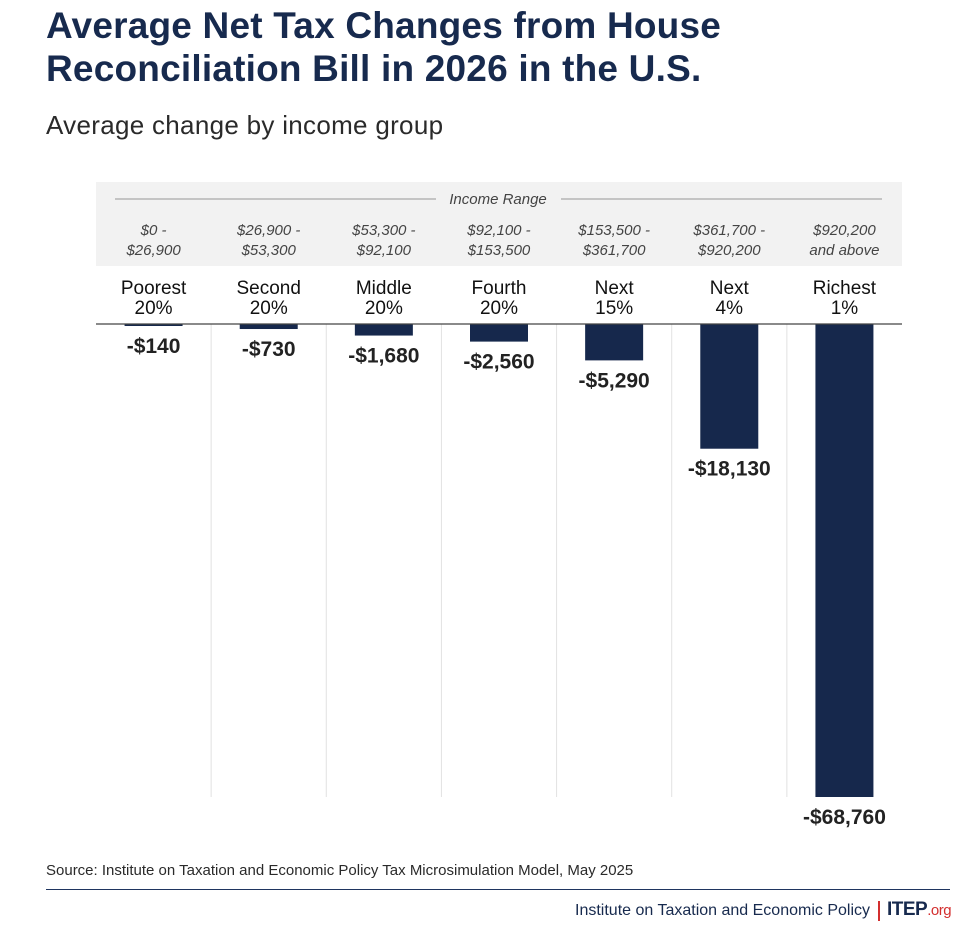 Image resolution: width=980 pixels, height=937 pixels. I want to click on income-range-tick: $92,100 -, so click(498, 230).